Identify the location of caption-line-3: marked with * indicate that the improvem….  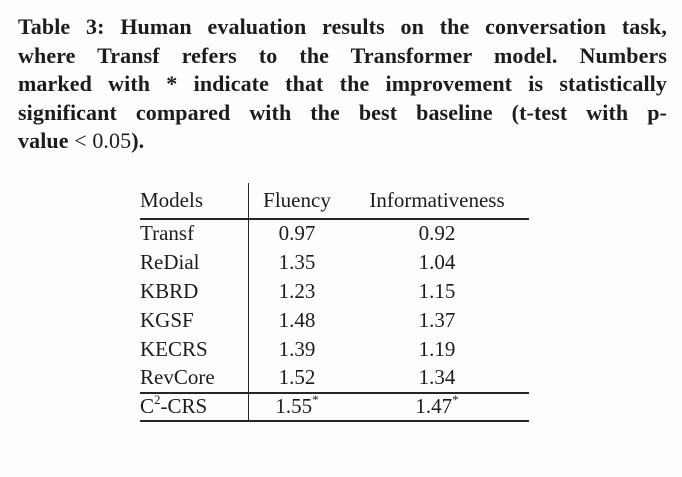
(342, 83).